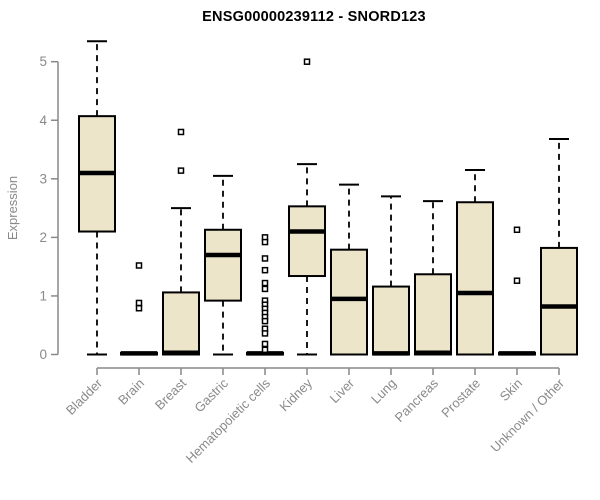 Image resolution: width=600 pixels, height=500 pixels. Describe the element at coordinates (342, 390) in the screenshot. I see `x-tick-label: Liver` at that location.